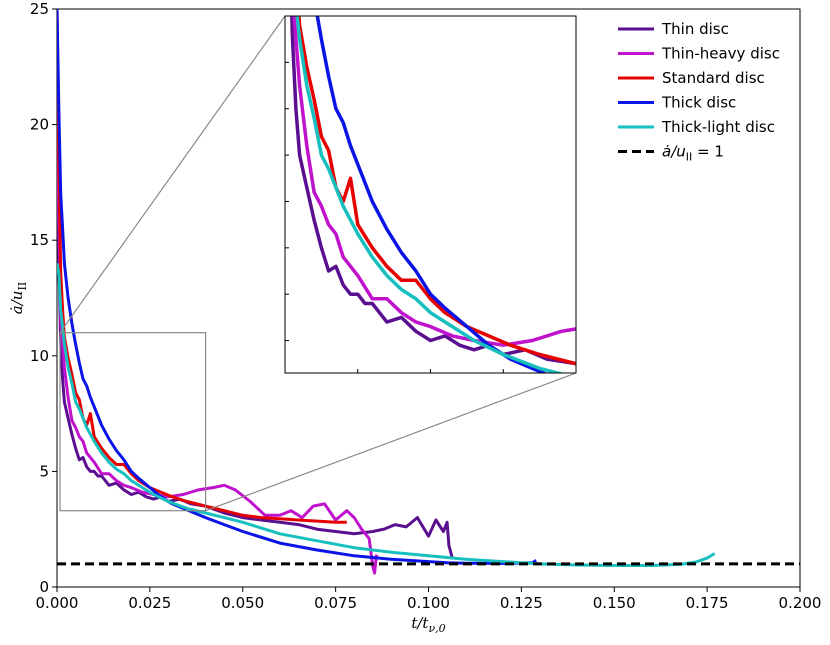 This screenshot has height=645, width=830. What do you see at coordinates (18, 298) in the screenshot?
I see `y-axis-label: ȧ/uII` at bounding box center [18, 298].